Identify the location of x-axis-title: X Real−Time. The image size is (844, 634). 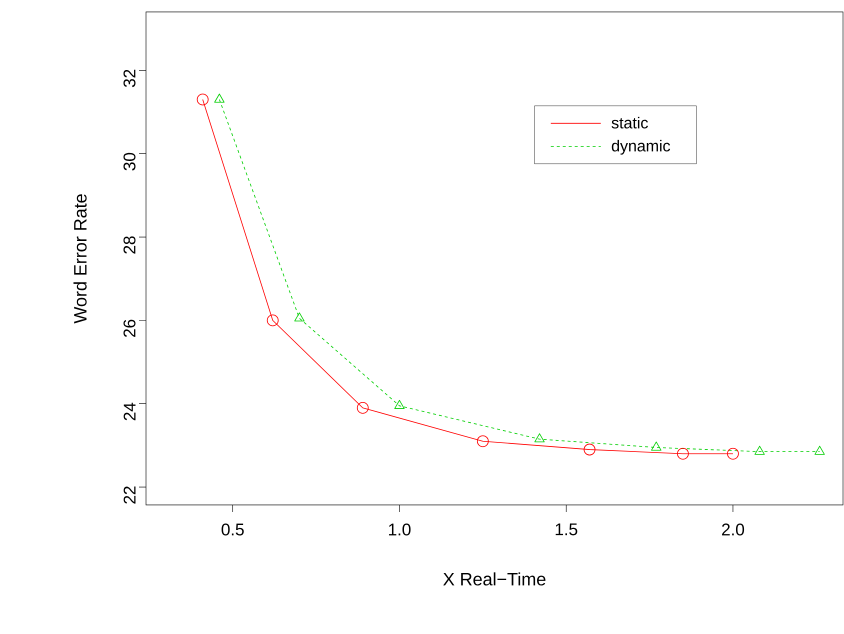
(494, 579).